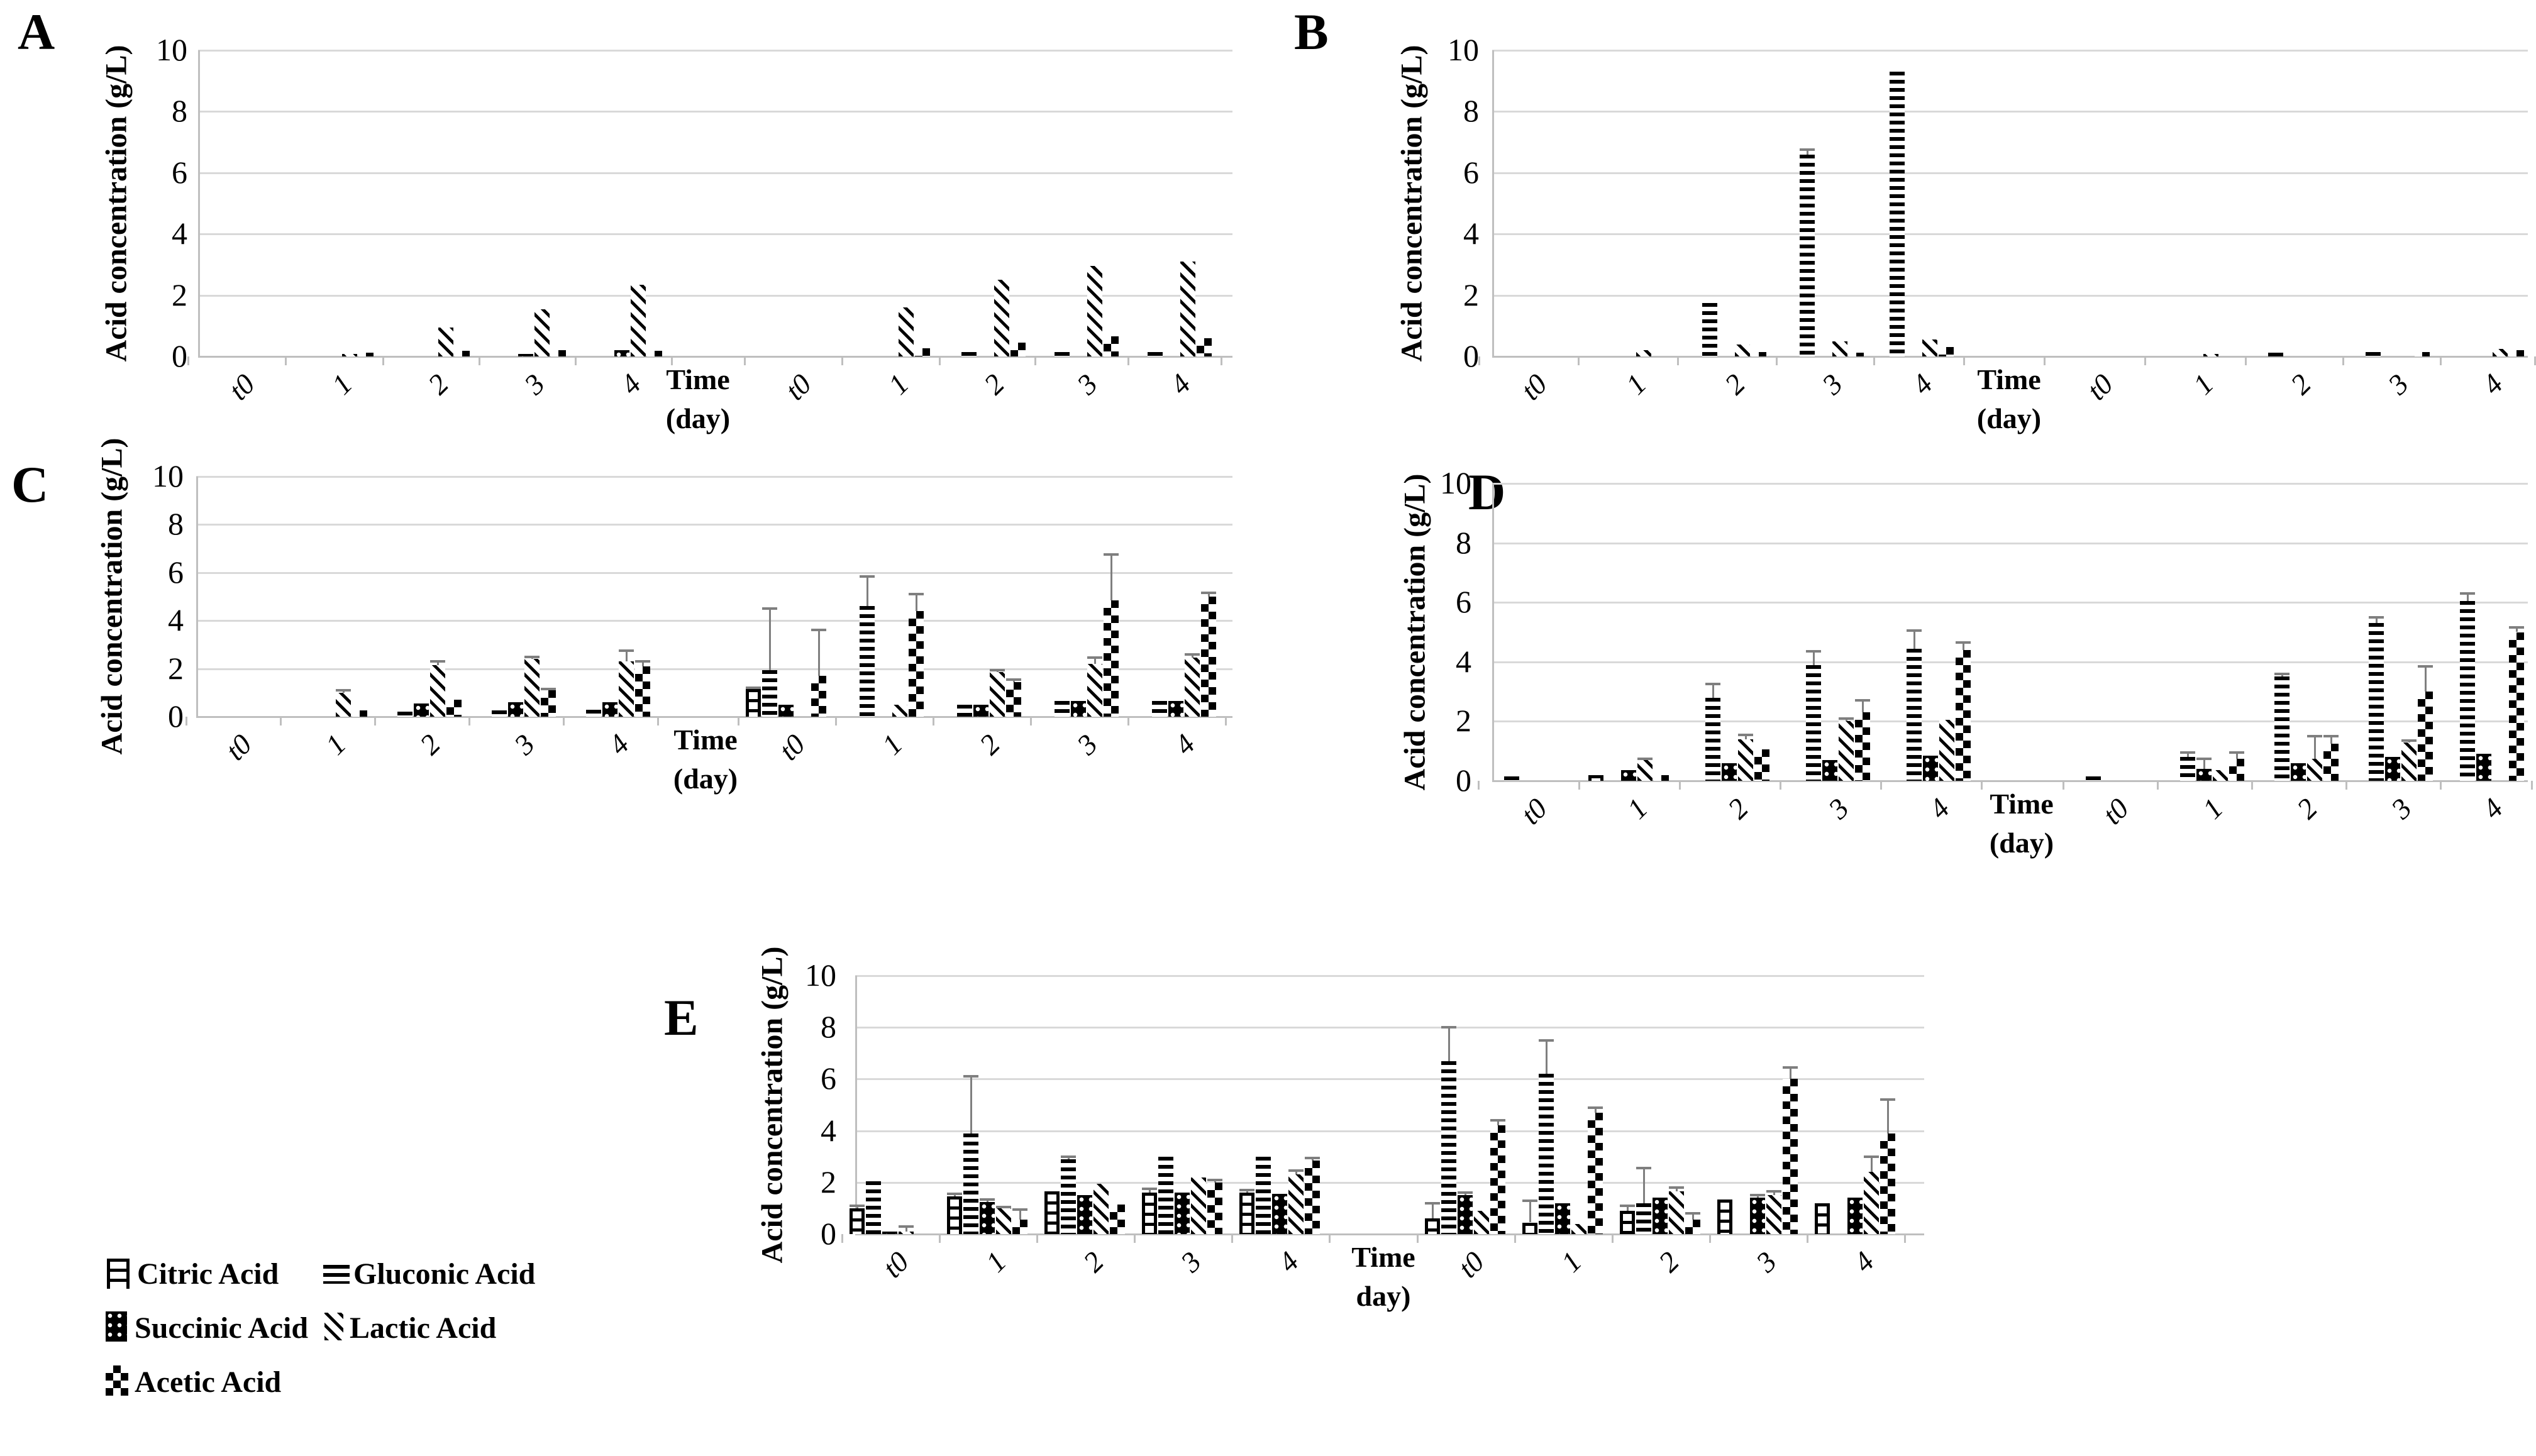 The height and width of the screenshot is (1456, 2536). Describe the element at coordinates (2212, 808) in the screenshot. I see `x-tick-label: 1` at that location.